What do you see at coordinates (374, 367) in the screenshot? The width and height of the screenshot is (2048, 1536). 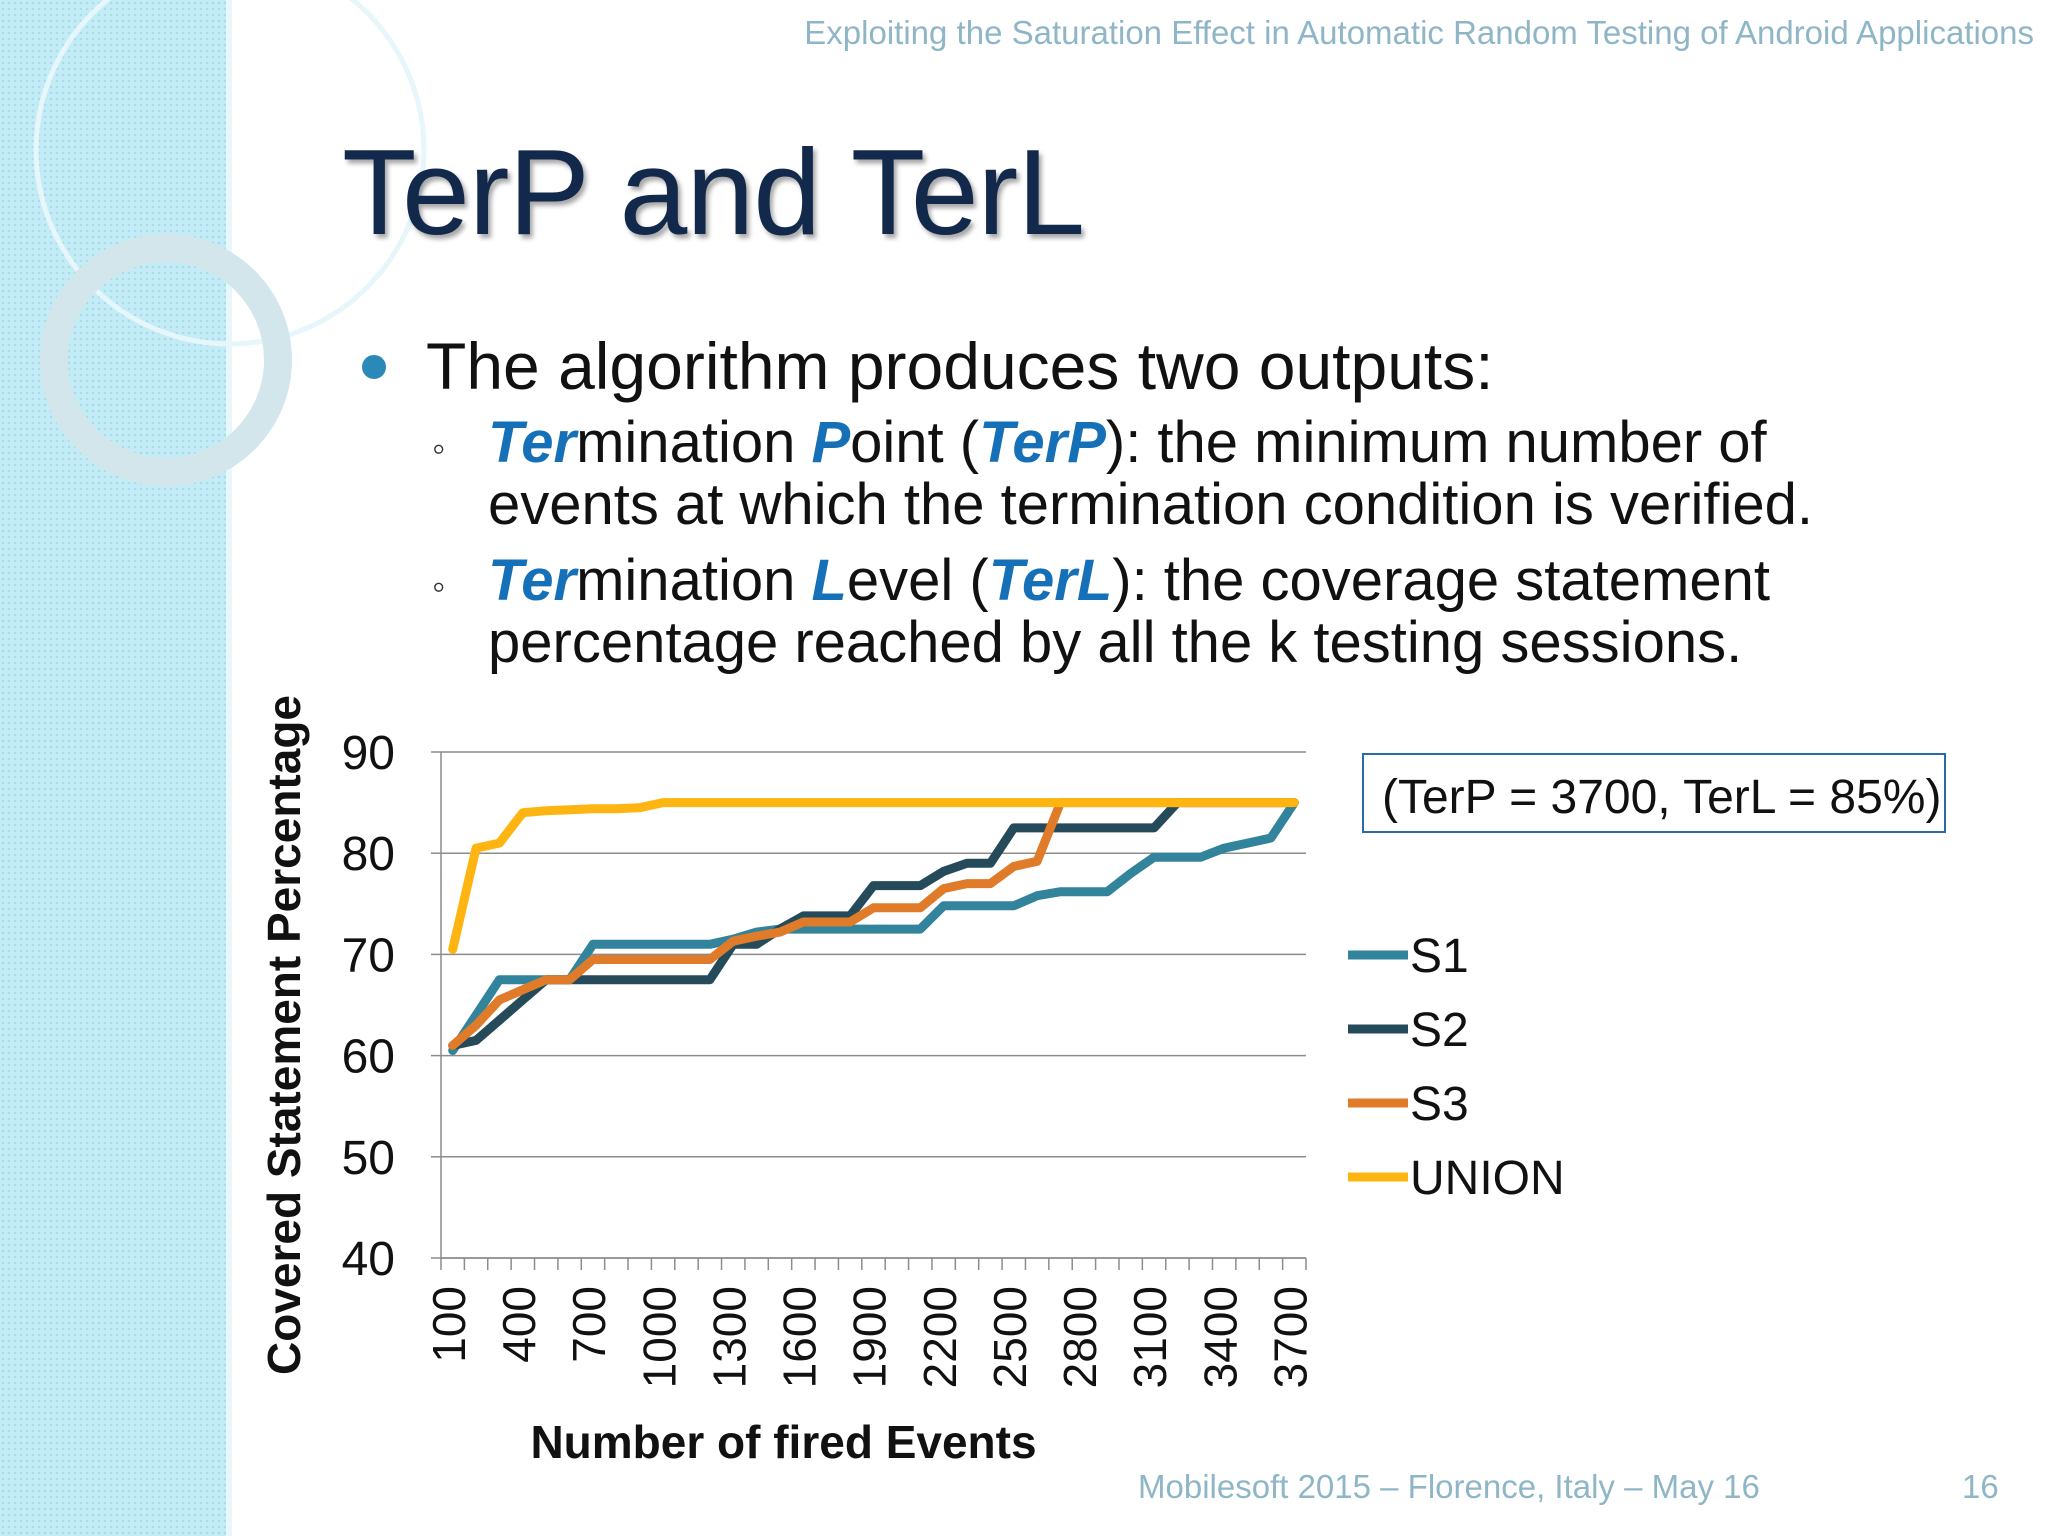 I see `bullet-dot` at bounding box center [374, 367].